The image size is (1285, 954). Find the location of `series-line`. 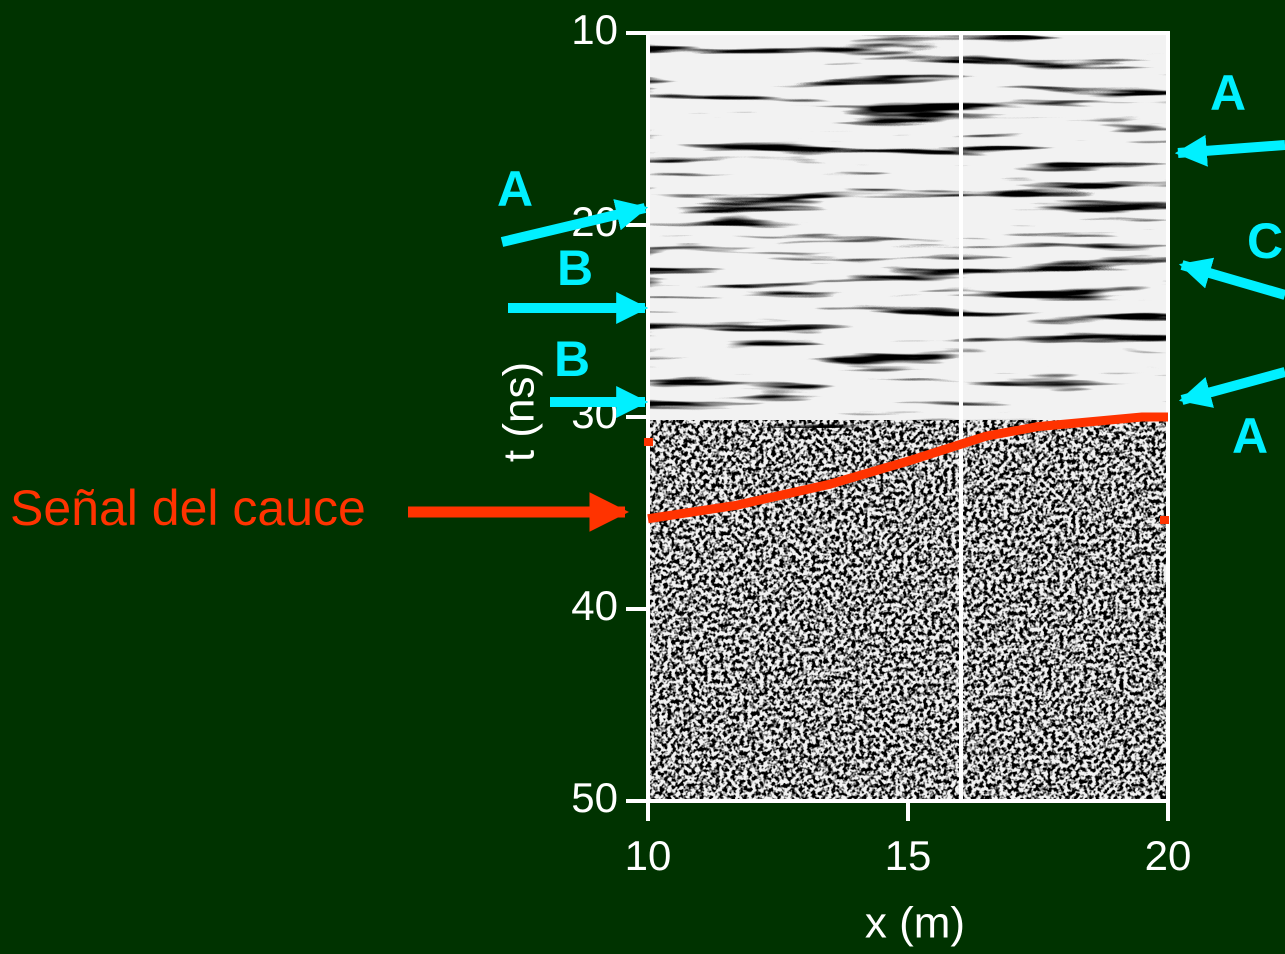

series-line is located at coordinates (907, 468).